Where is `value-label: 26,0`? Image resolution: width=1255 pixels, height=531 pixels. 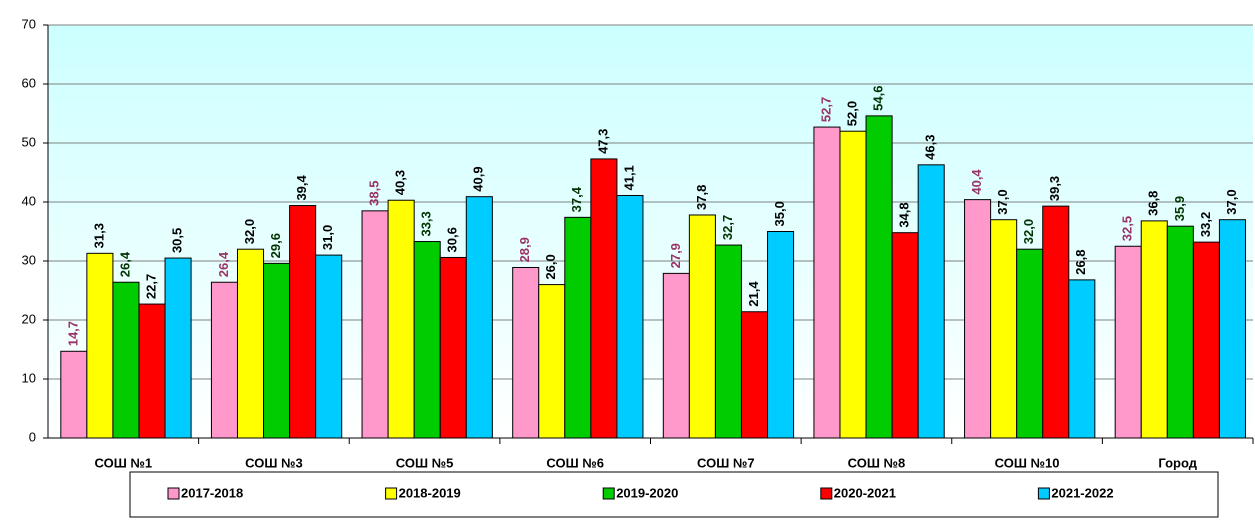
value-label: 26,0 is located at coordinates (550, 266).